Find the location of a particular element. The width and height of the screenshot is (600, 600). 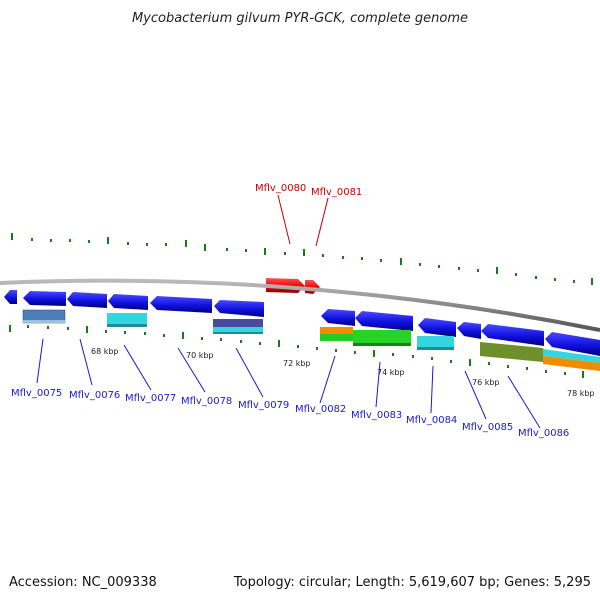

gc-skew-ticks-inner is located at coordinates (296, 351).